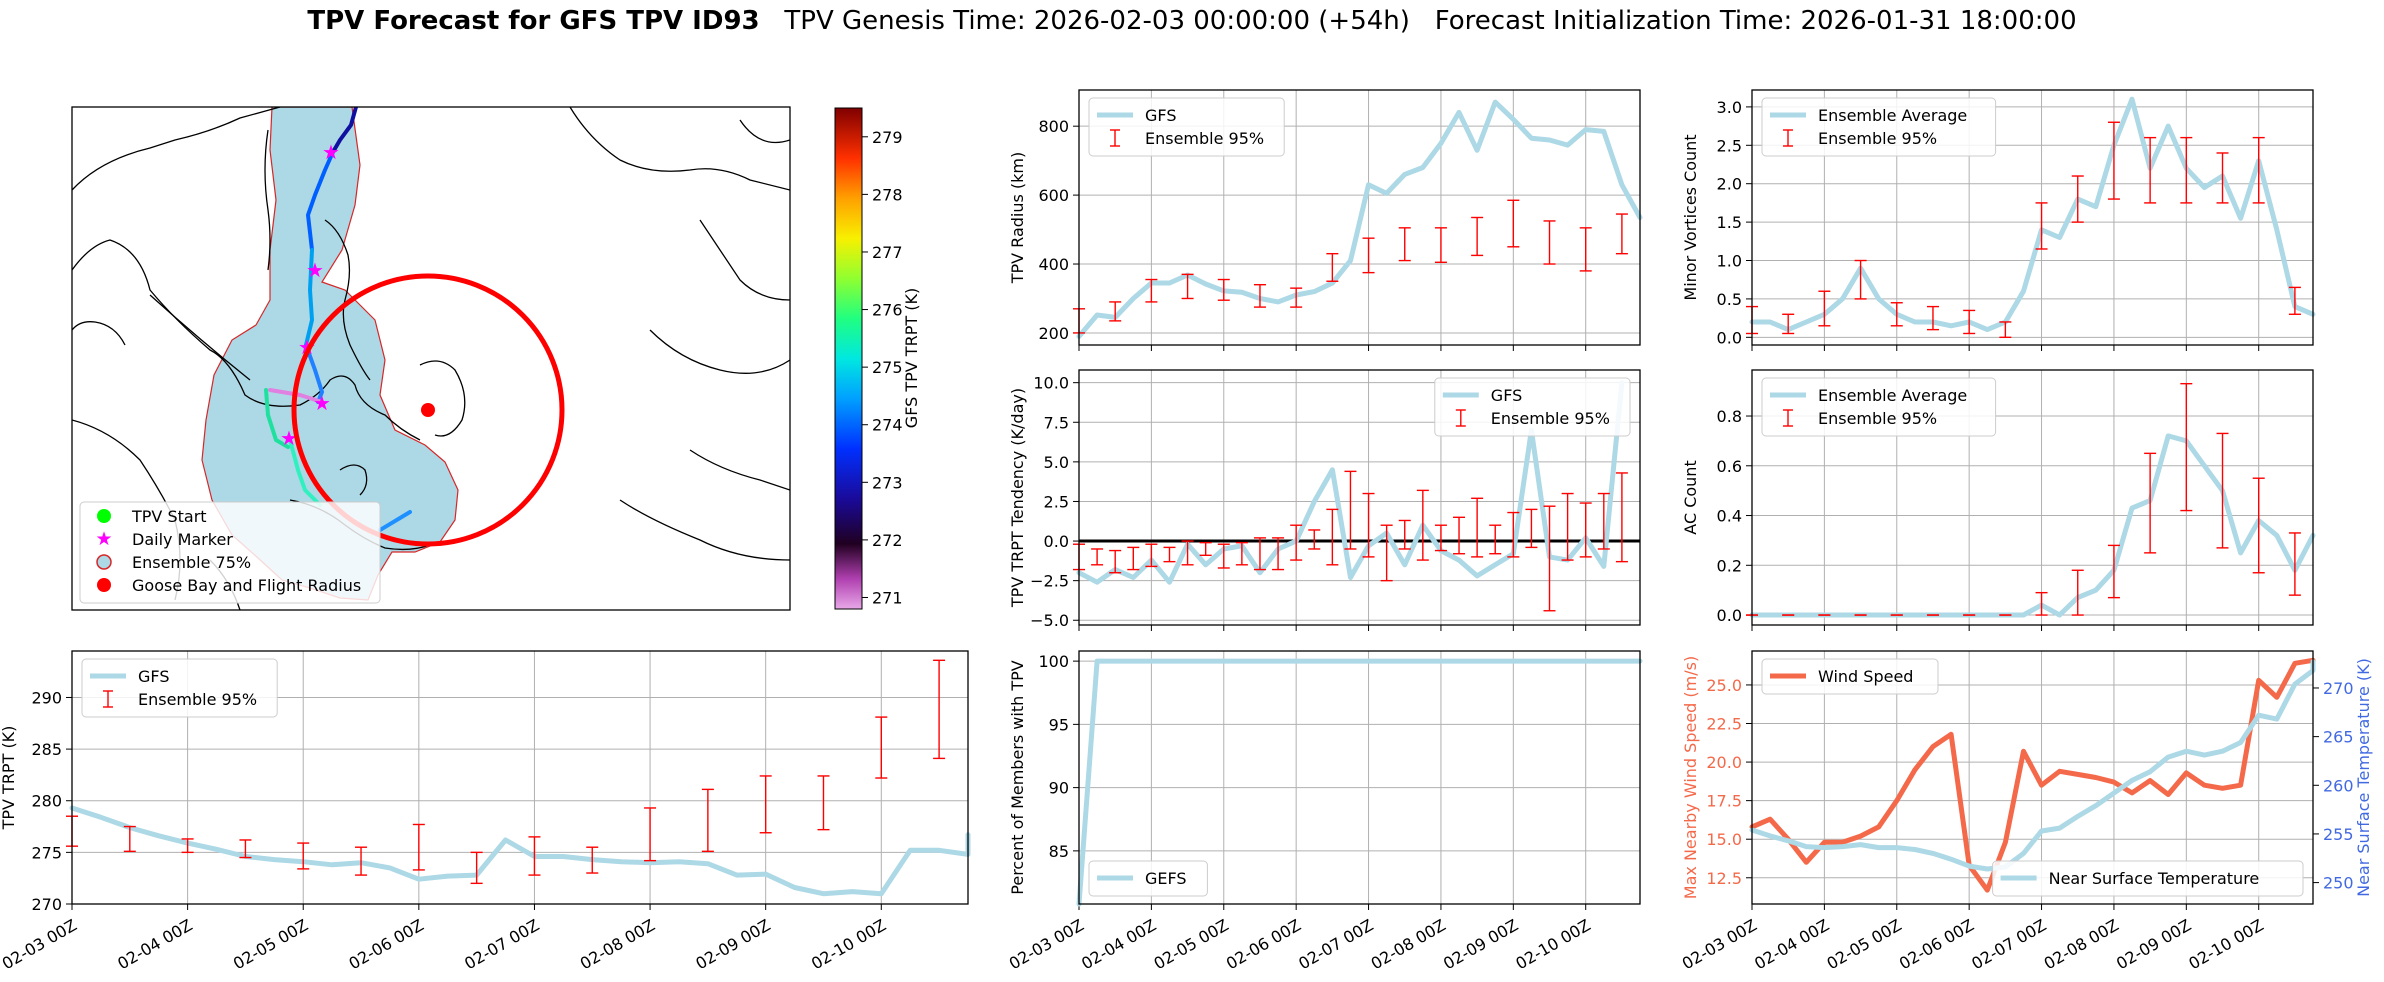 The image size is (2384, 982). Describe the element at coordinates (46, 904) in the screenshot. I see `y-tick-label: 270` at that location.